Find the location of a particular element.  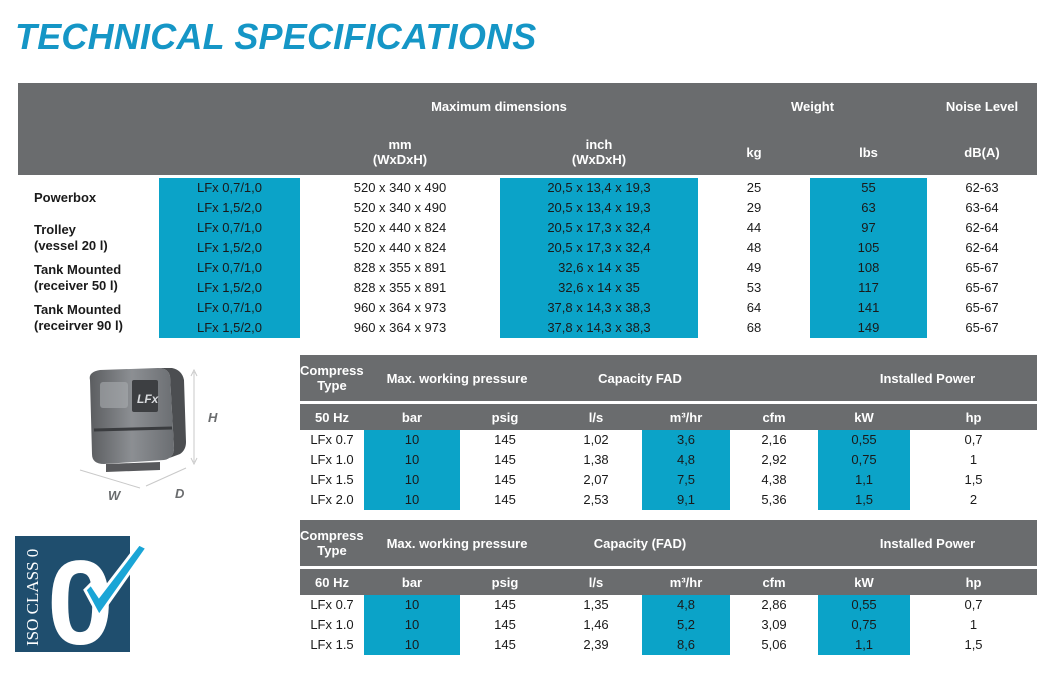

compressor-icon is located at coordinates (137, 420).